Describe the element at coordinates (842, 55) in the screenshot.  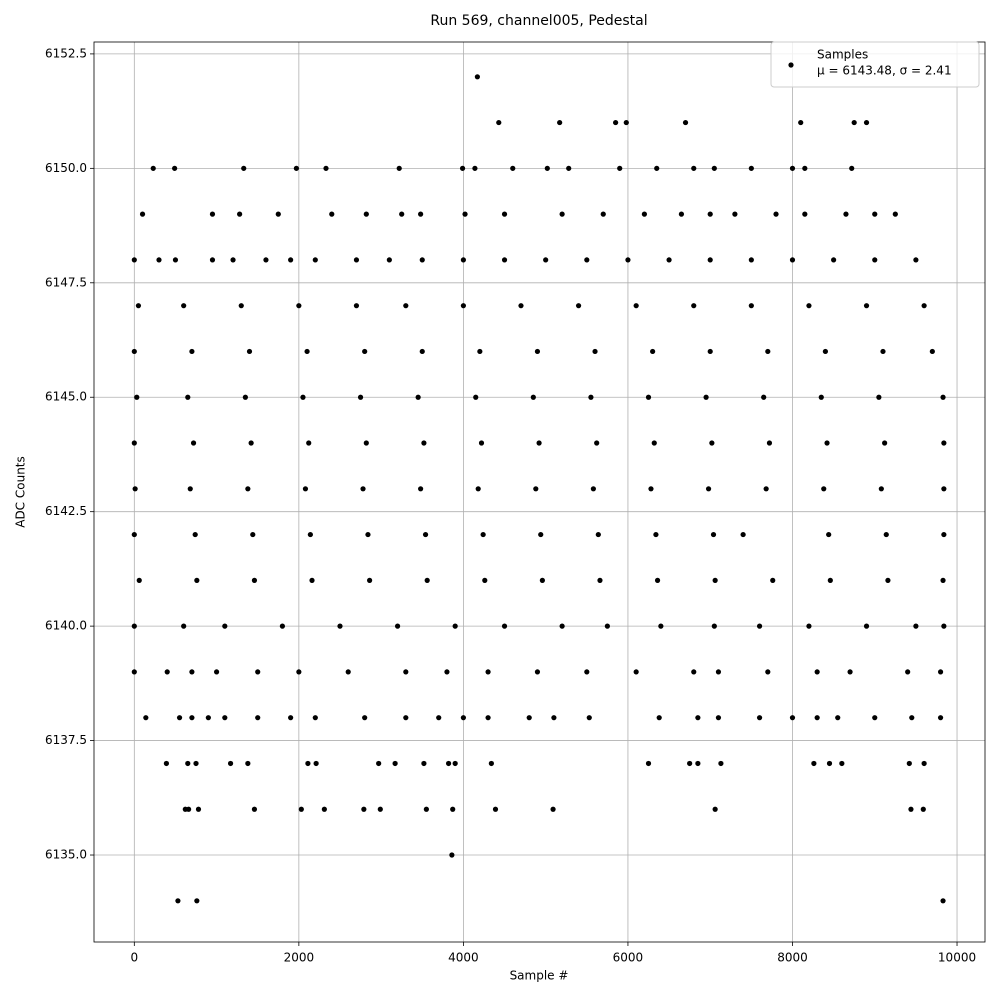
I see `legend-label: Samples` at that location.